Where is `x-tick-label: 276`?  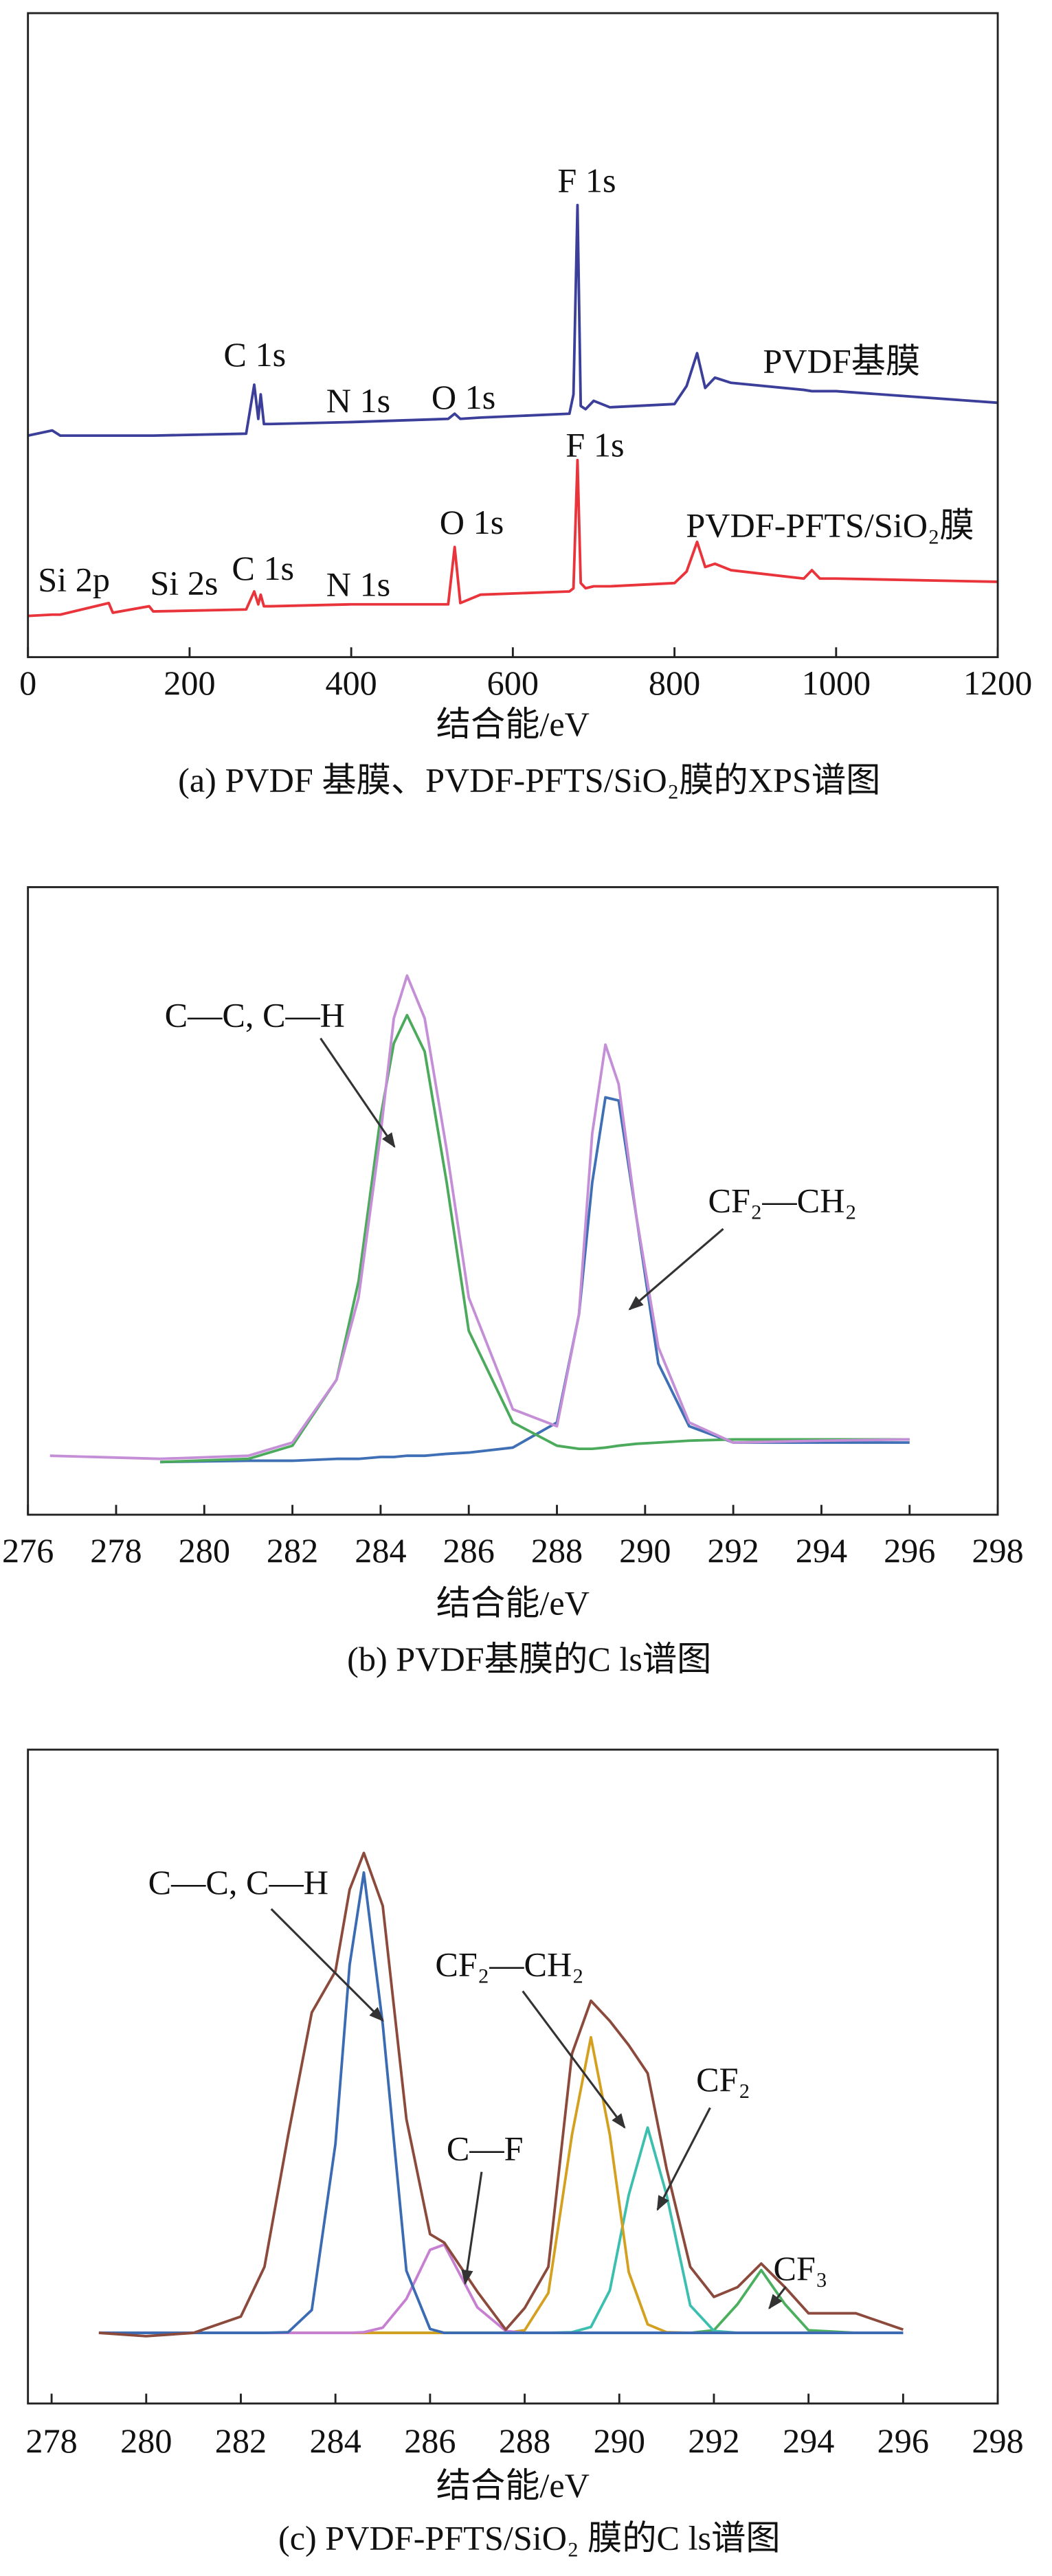 x-tick-label: 276 is located at coordinates (28, 1550).